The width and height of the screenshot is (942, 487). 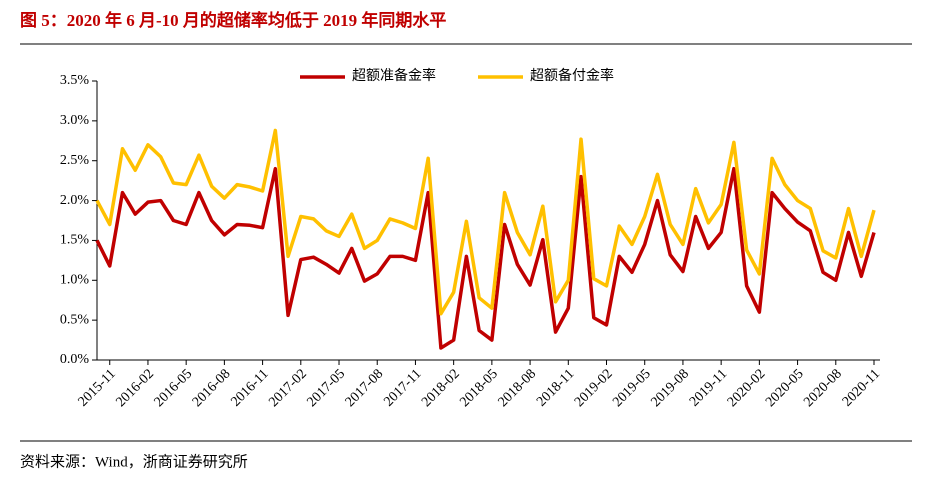 What do you see at coordinates (394, 75) in the screenshot?
I see `legend-label: 超额准备金率` at bounding box center [394, 75].